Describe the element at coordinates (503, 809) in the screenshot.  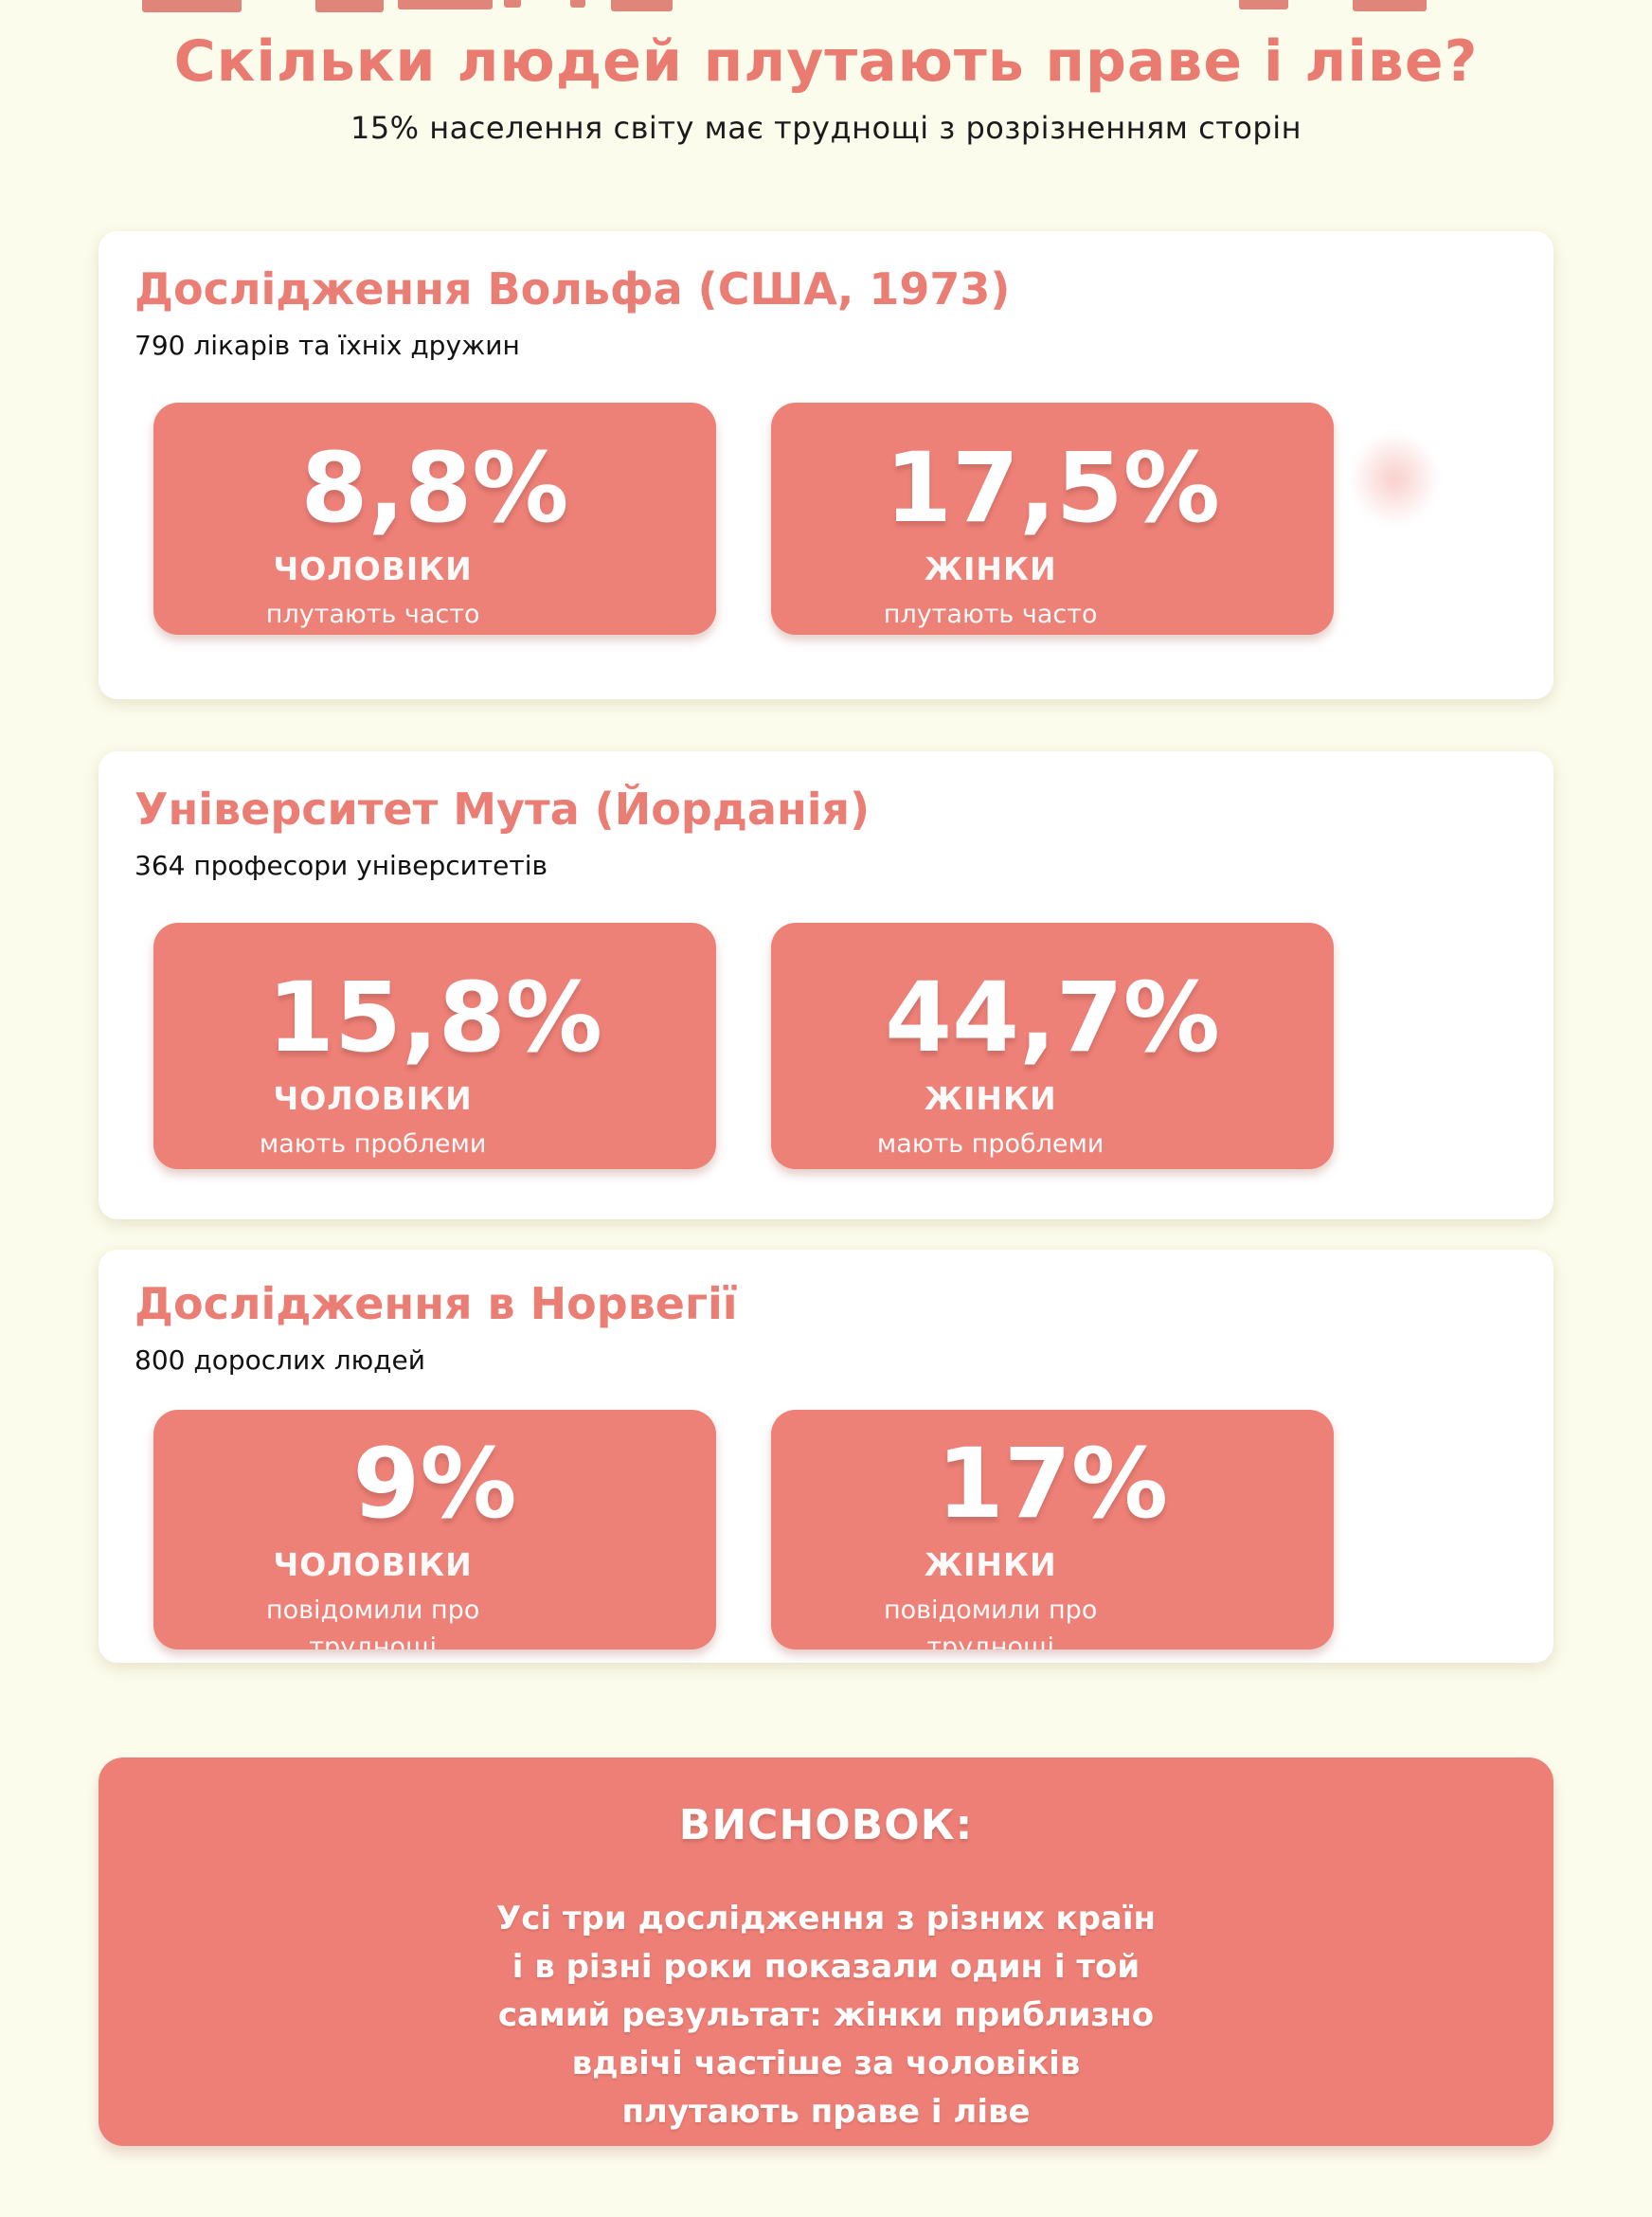
I see `section-title: Університет Мута (Йорданія)` at that location.